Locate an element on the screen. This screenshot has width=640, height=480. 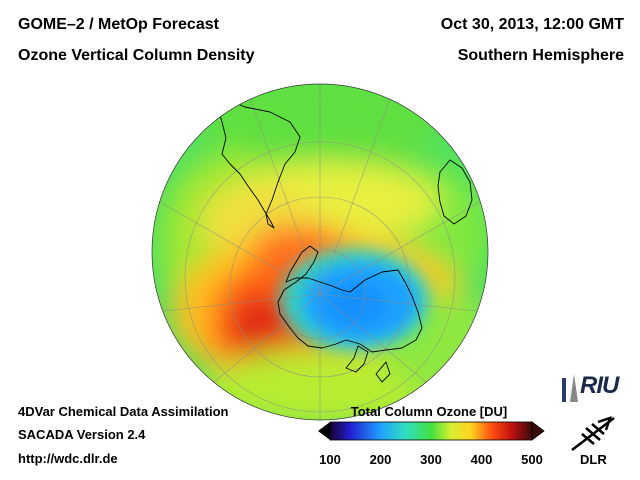
ozone-hole-core is located at coordinates (355, 304).